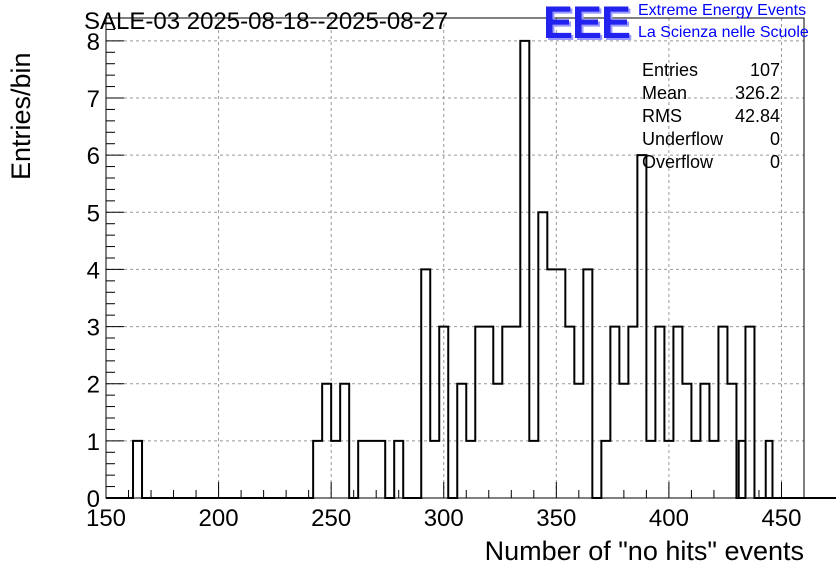 This screenshot has width=836, height=572. What do you see at coordinates (93, 156) in the screenshot?
I see `y-tick-label: 6` at bounding box center [93, 156].